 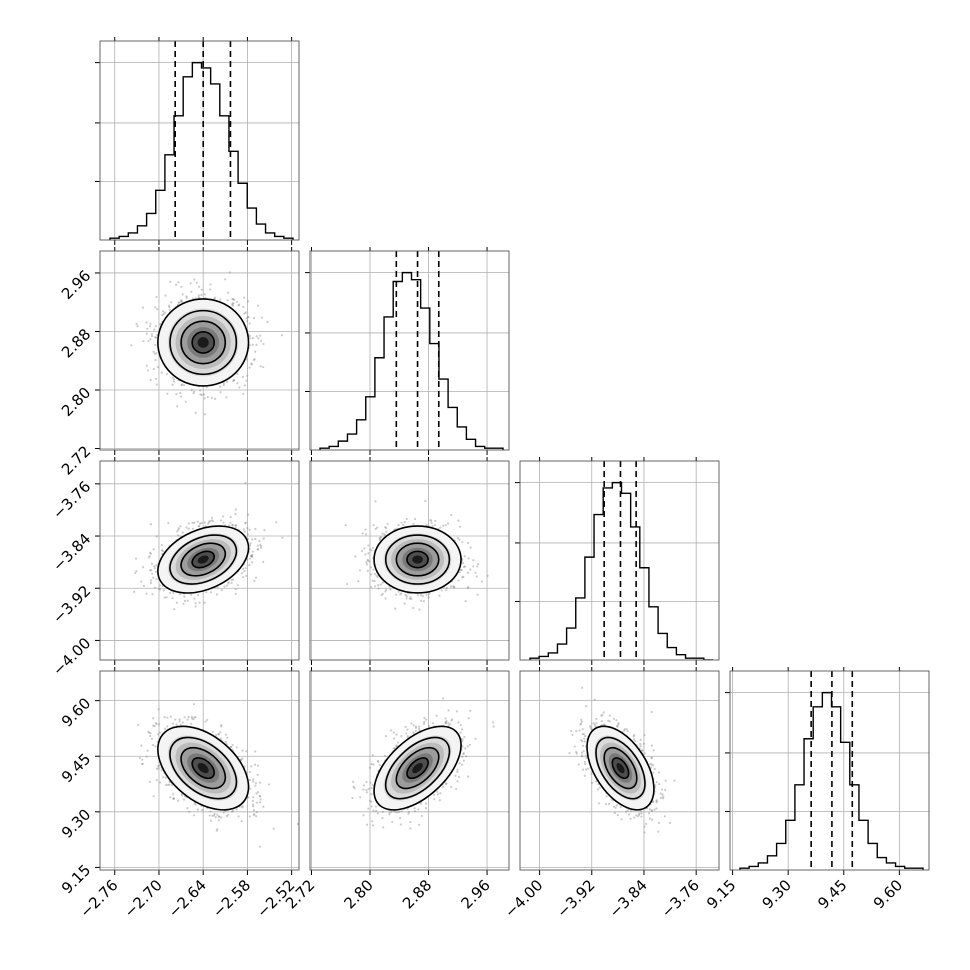 I want to click on x-tick-label: −3.76, so click(x=680, y=898).